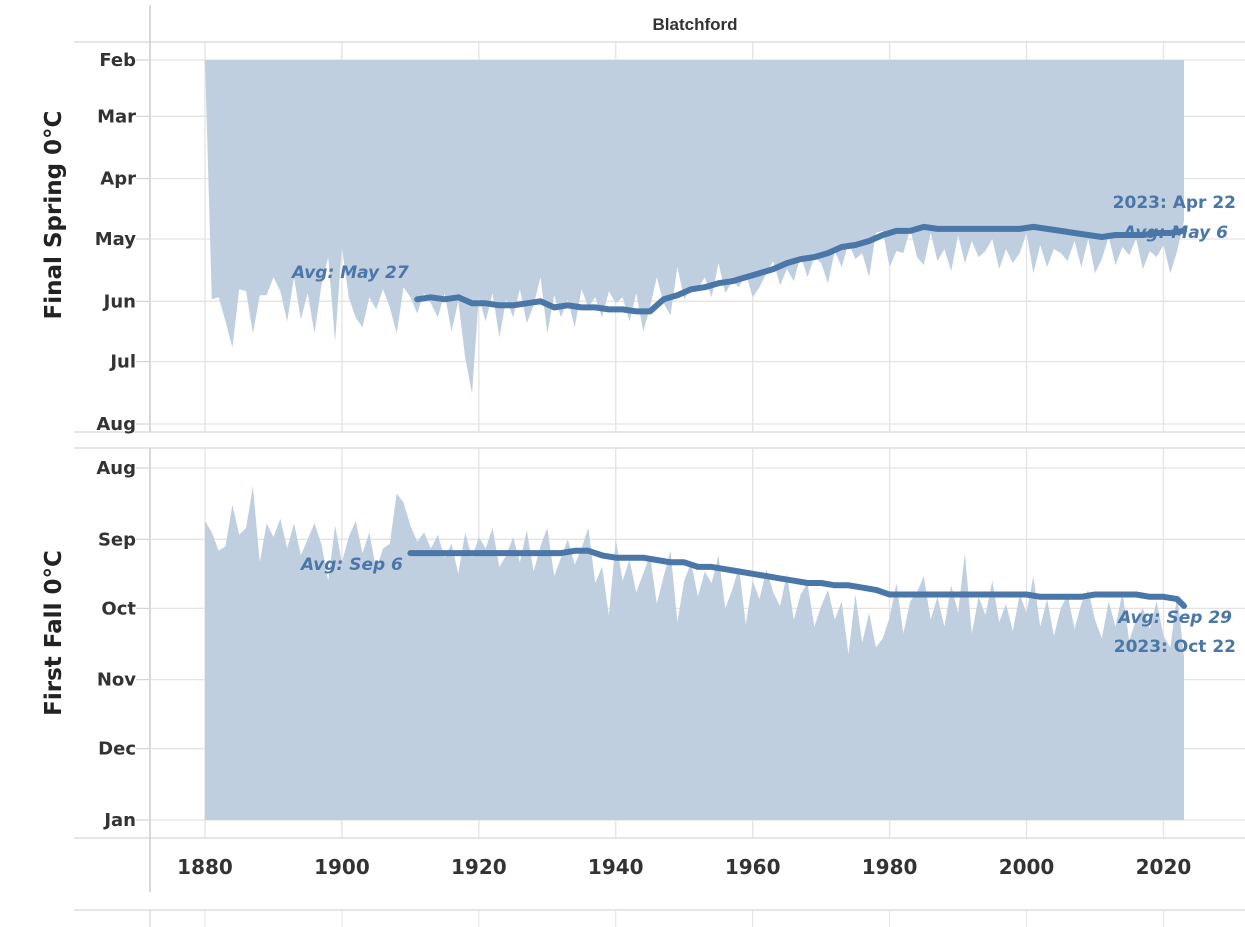 The image size is (1245, 927). What do you see at coordinates (116, 116) in the screenshot?
I see `y-tick-label-panel-0-1: Mar` at bounding box center [116, 116].